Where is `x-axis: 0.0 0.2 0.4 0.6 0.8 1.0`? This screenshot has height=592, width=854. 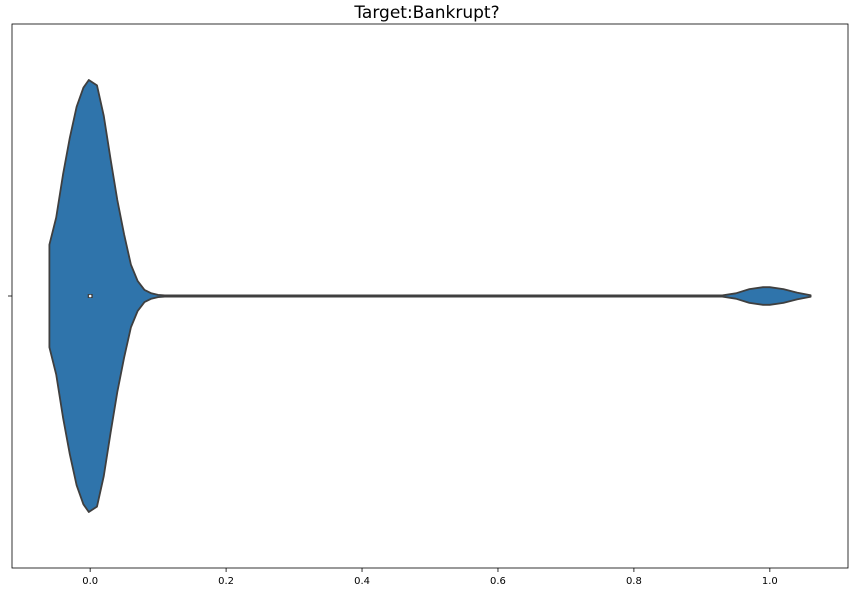
x-axis: 0.0 0.2 0.4 0.6 0.8 1.0 is located at coordinates (430, 577).